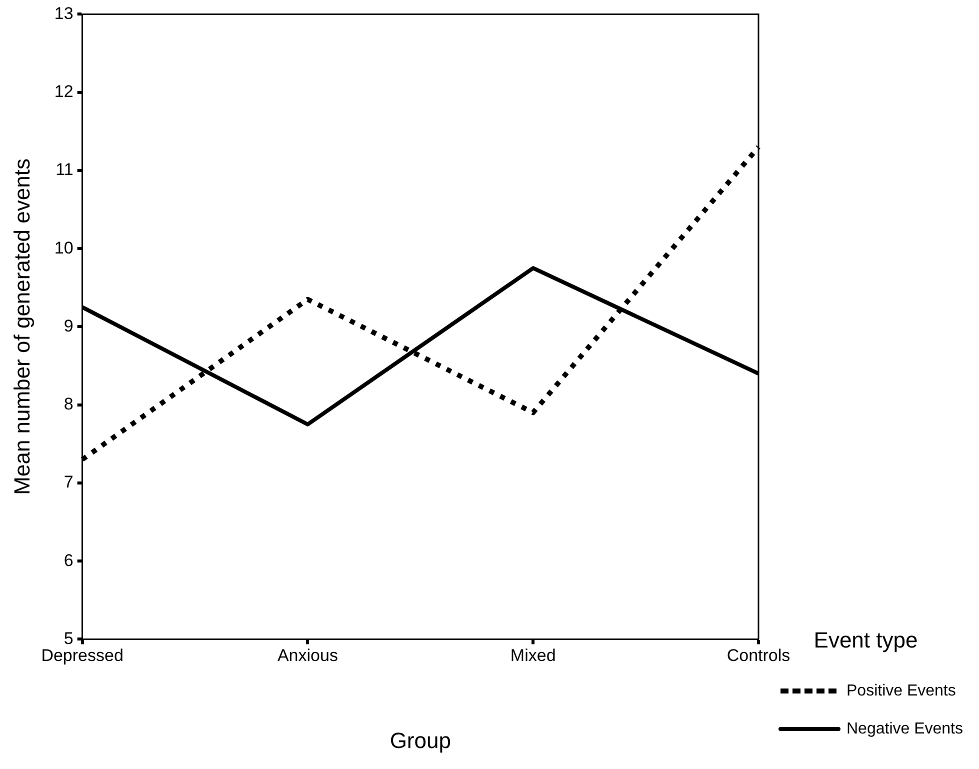 This screenshot has width=979, height=769. What do you see at coordinates (866, 640) in the screenshot?
I see `legend-title: Event type` at bounding box center [866, 640].